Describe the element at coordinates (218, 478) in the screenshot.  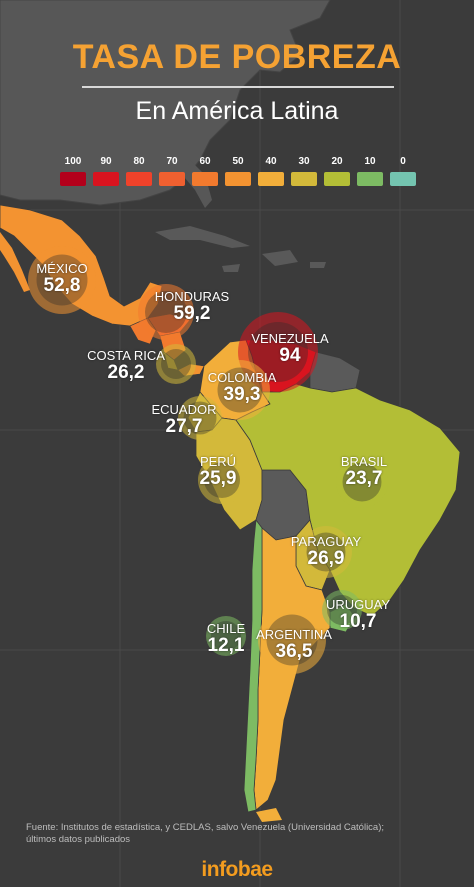
I see `poverty-rate-value: 25,9` at that location.